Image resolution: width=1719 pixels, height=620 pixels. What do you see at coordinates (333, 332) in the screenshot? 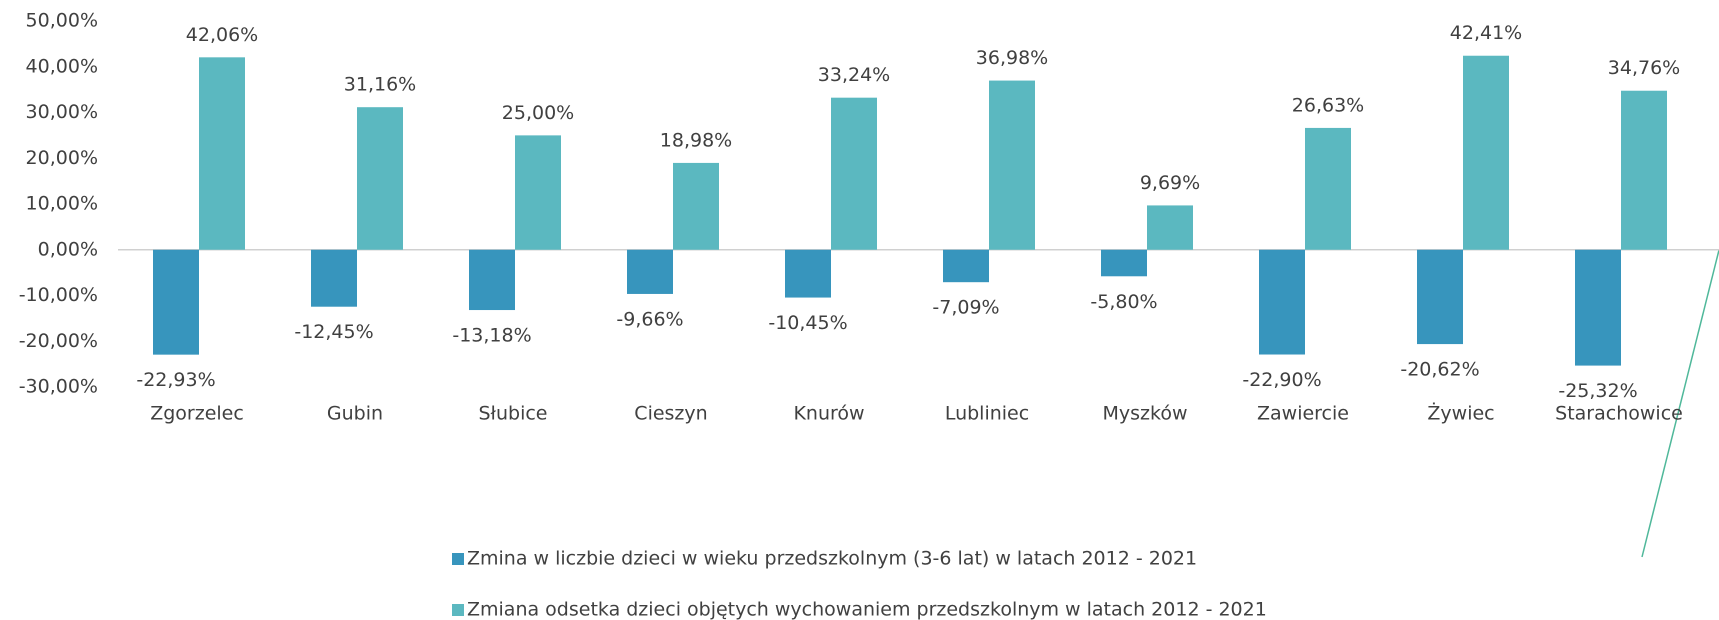
I see `data-label: -12,45%` at bounding box center [333, 332].